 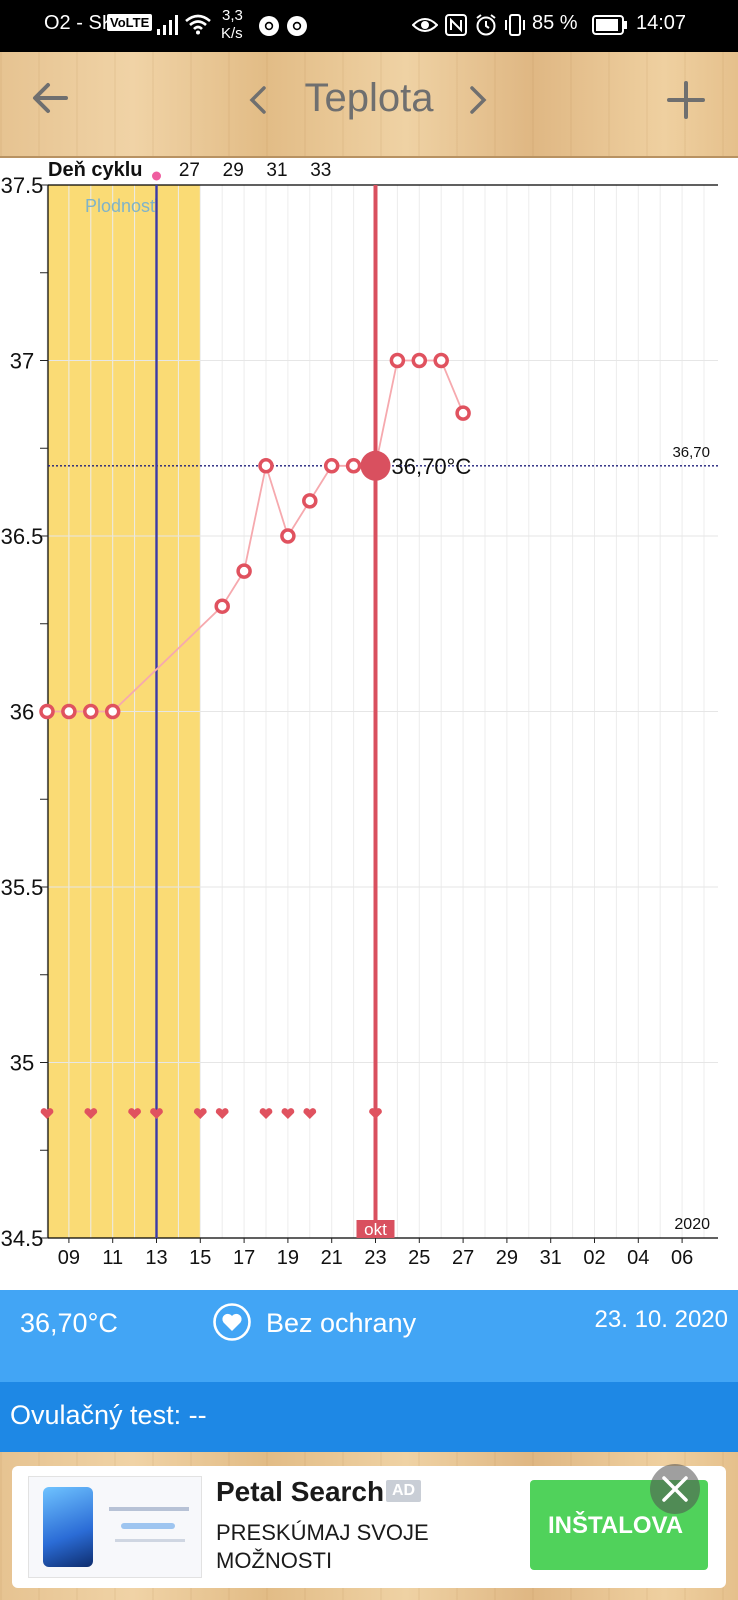 What do you see at coordinates (638, 1258) in the screenshot?
I see `x-tick-label: 04` at bounding box center [638, 1258].